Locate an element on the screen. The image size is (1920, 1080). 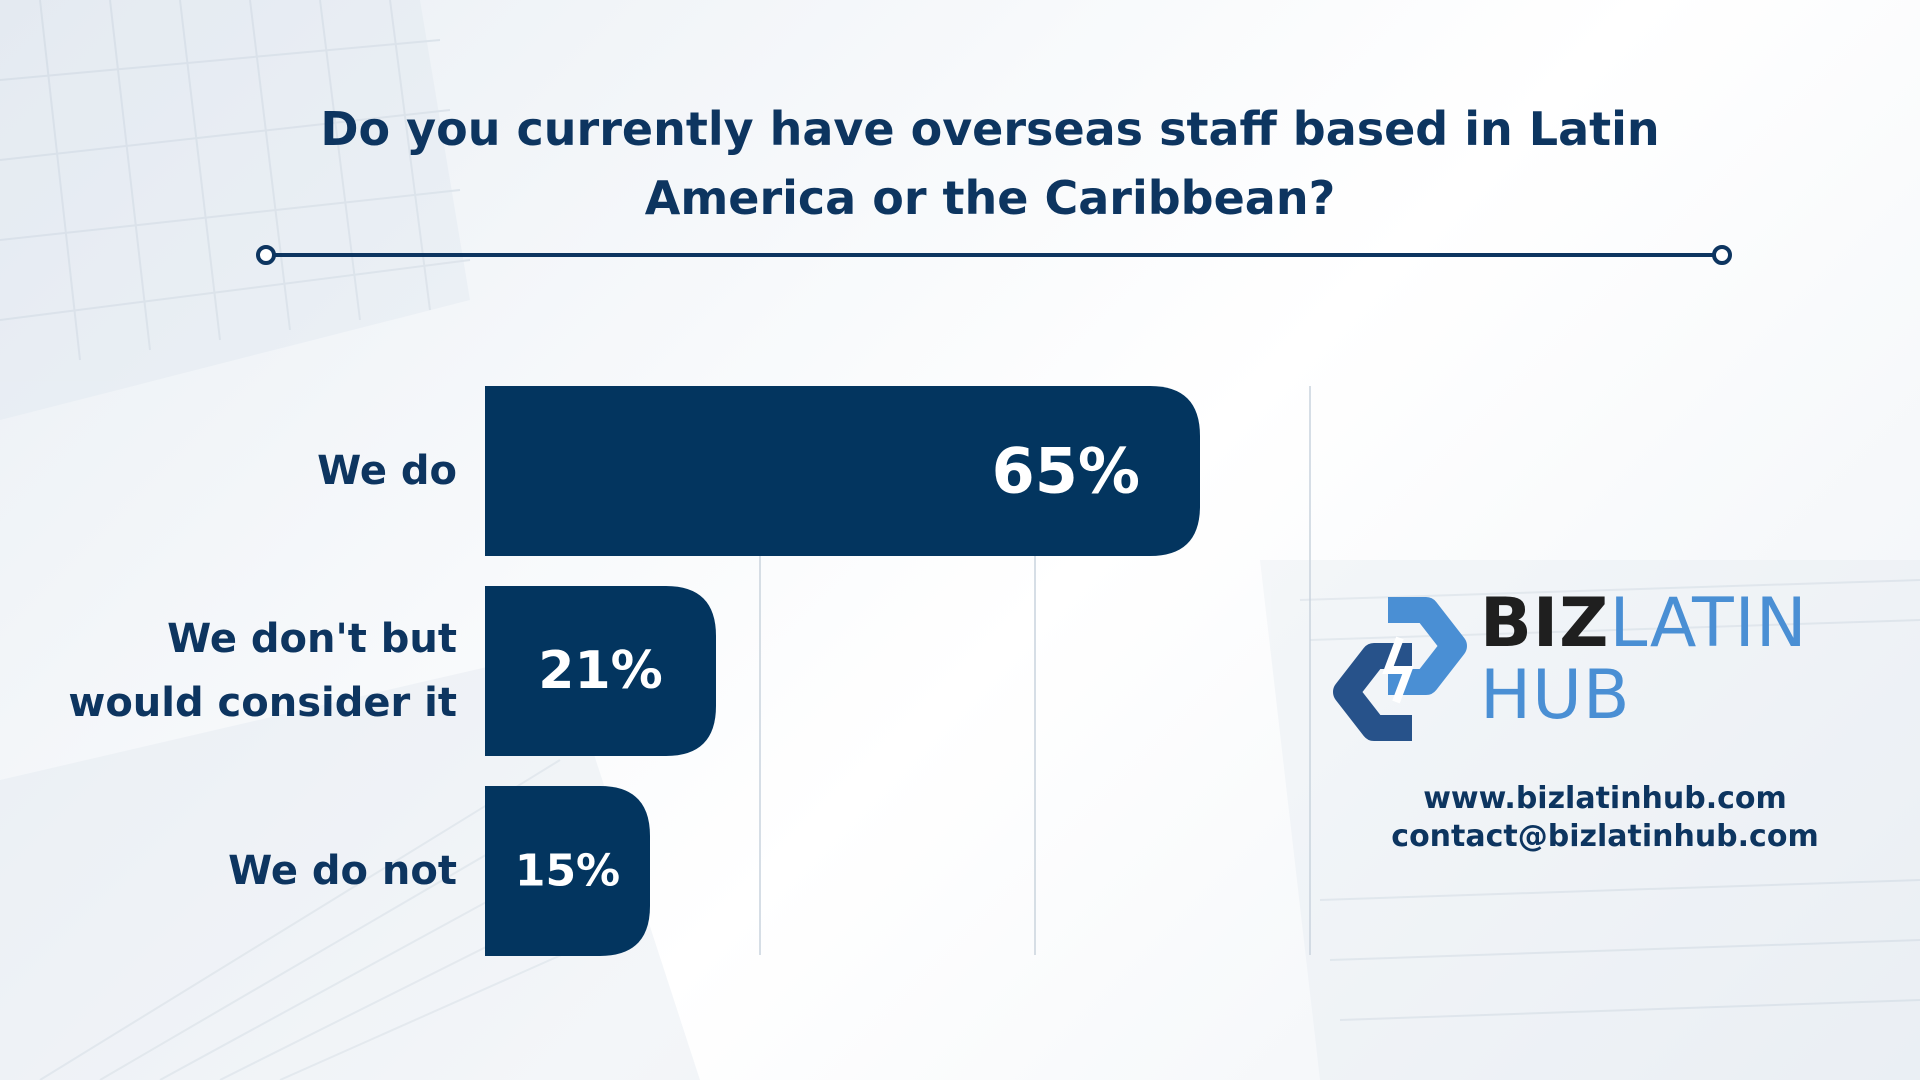
website-link: www.bizlatinhub.com is located at coordinates (1605, 798).